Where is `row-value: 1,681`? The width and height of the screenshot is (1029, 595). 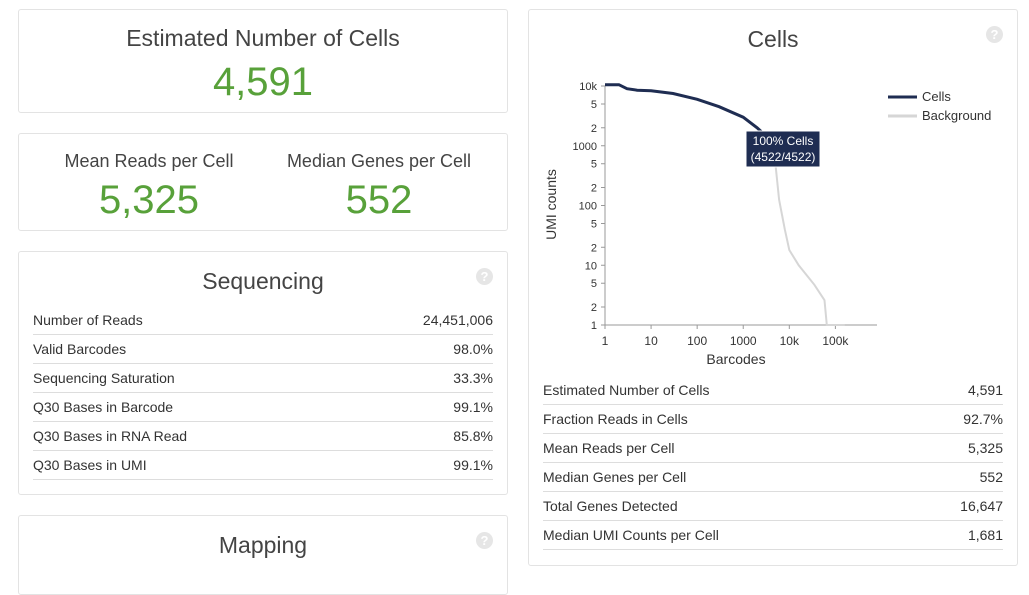 row-value: 1,681 is located at coordinates (985, 535).